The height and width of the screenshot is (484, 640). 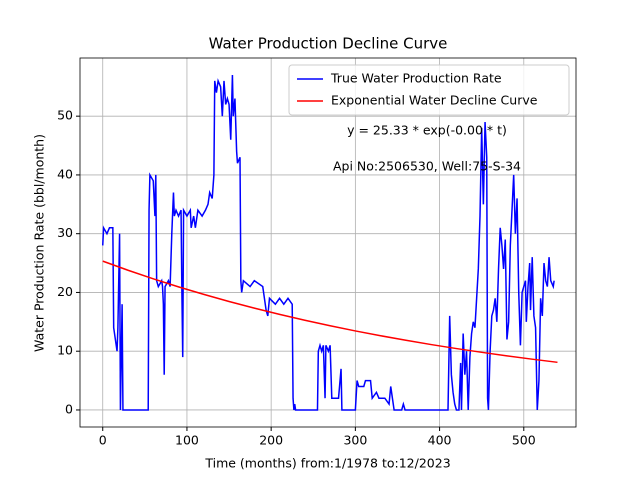 What do you see at coordinates (39, 243) in the screenshot?
I see `y-axis-label: Water Production Rate (bbl/month)` at bounding box center [39, 243].